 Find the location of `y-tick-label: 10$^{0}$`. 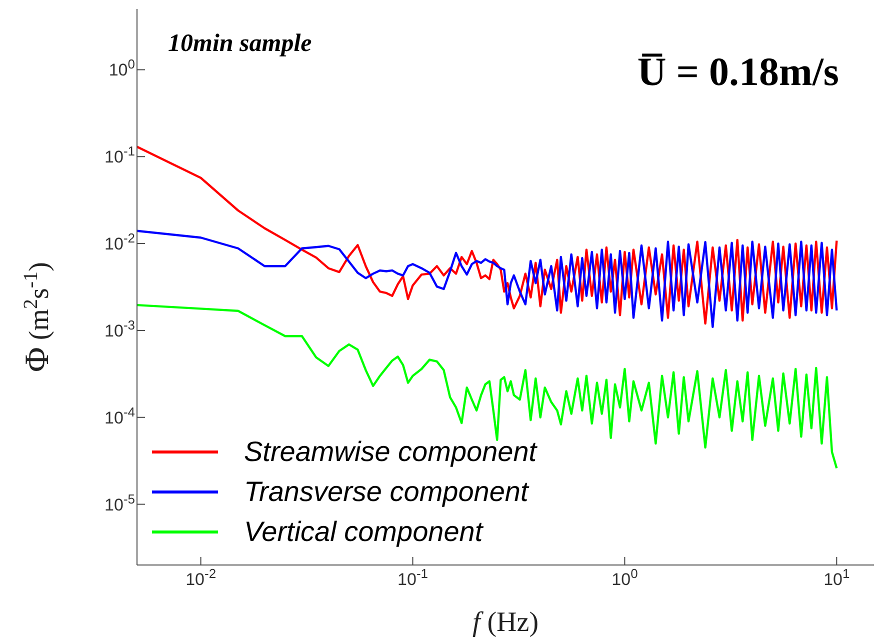

y-tick-label: 10$^{0}$ is located at coordinates (121, 68).